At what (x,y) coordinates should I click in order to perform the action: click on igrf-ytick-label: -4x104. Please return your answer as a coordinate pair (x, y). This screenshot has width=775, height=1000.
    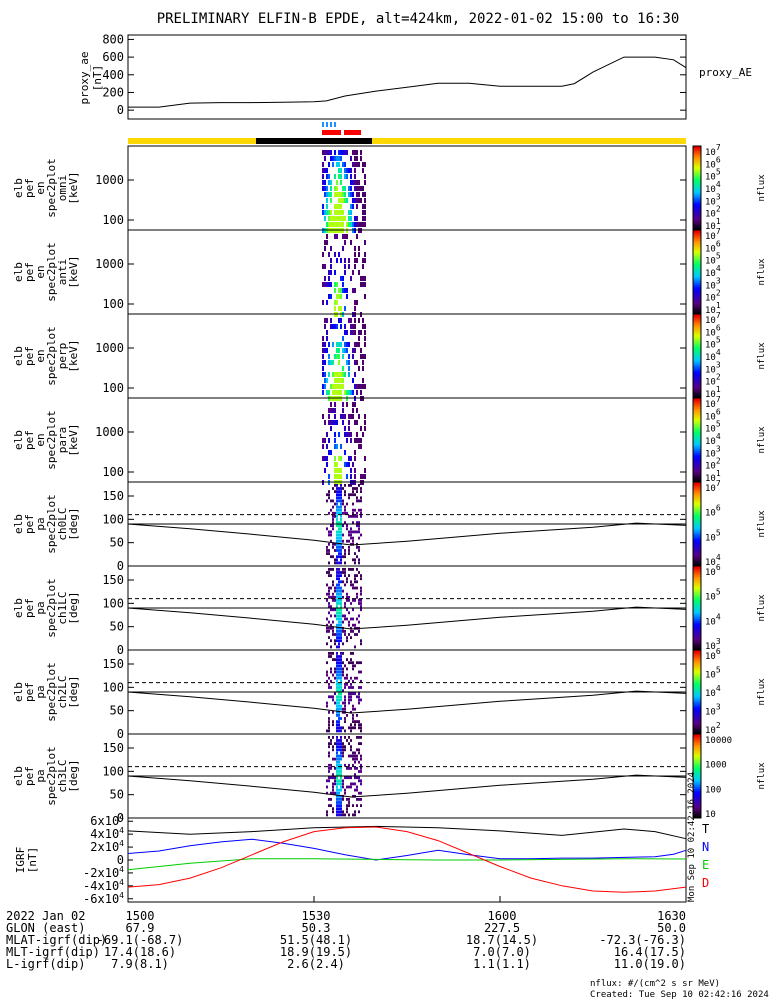
    Looking at the image, I should click on (103, 885).